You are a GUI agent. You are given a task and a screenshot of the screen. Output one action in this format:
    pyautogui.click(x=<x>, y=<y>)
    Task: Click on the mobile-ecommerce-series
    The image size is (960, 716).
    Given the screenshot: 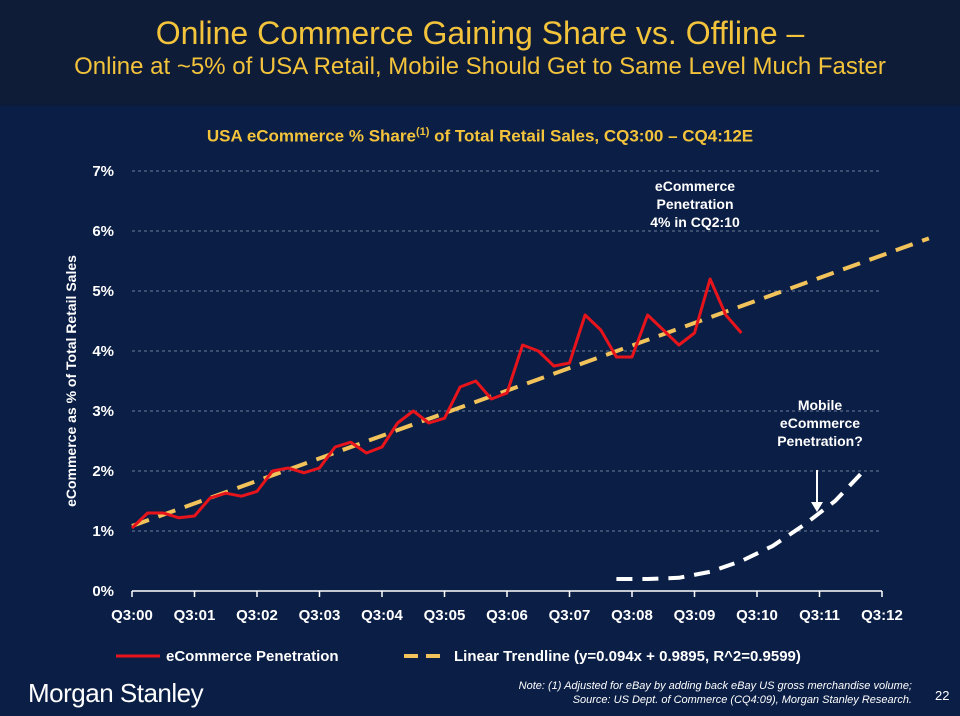 What is the action you would take?
    pyautogui.click(x=742, y=523)
    